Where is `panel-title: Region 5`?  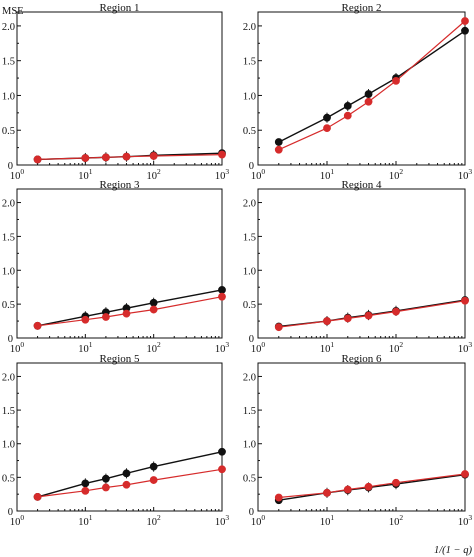 panel-title: Region 5 is located at coordinates (119, 359).